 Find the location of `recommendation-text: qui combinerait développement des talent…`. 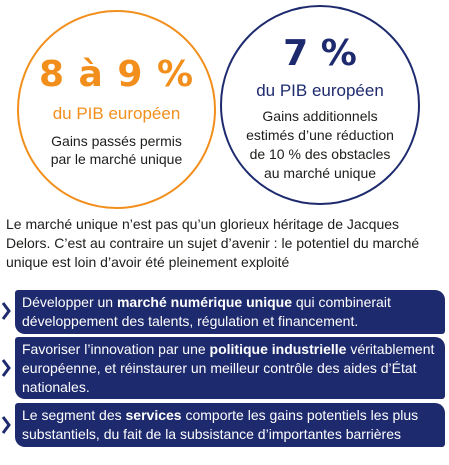

recommendation-text: qui combinerait développement des talent… is located at coordinates (206, 311).